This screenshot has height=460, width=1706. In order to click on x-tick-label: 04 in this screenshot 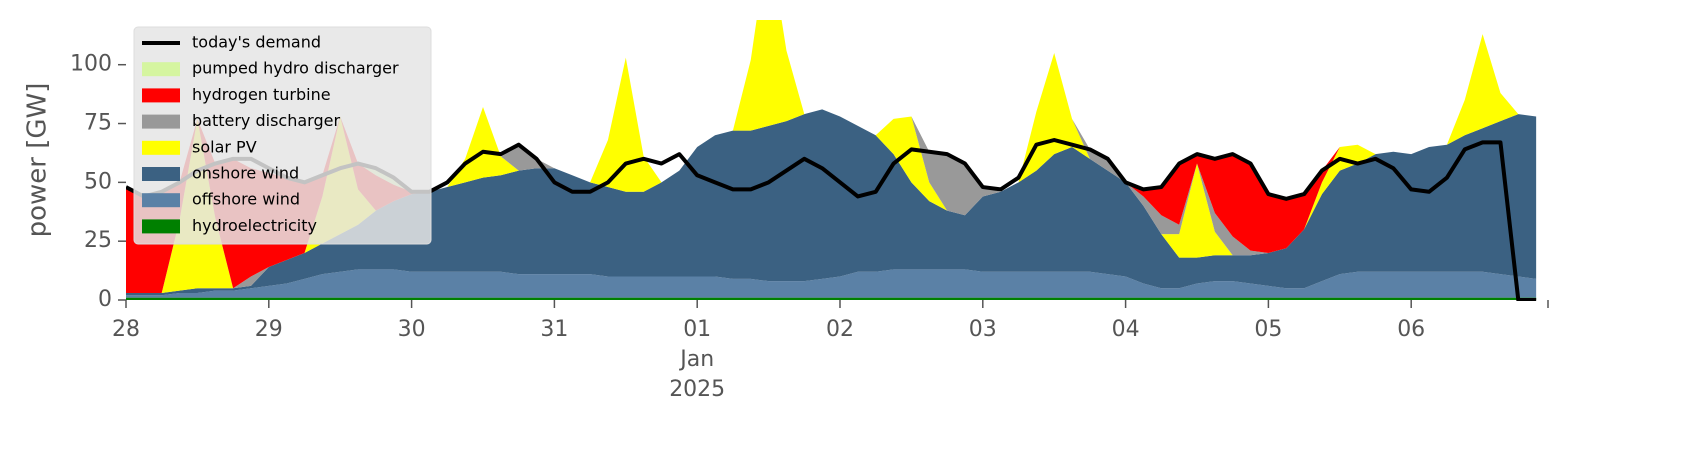, I will do `click(1126, 329)`.